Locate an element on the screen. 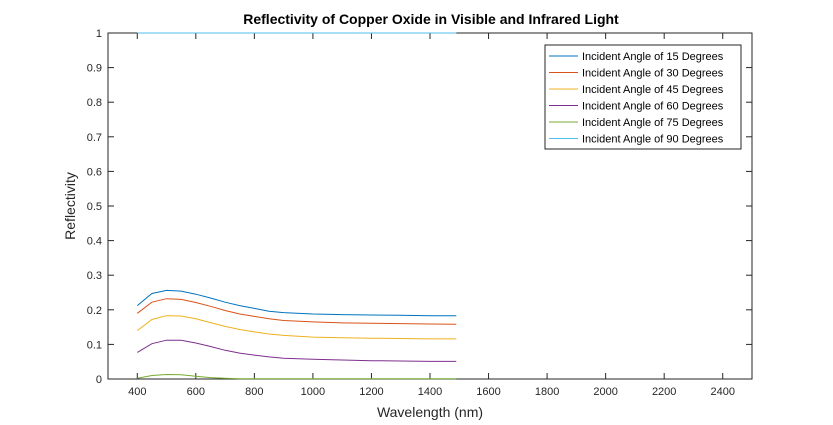  y-tick-label: 1 is located at coordinates (99, 34).